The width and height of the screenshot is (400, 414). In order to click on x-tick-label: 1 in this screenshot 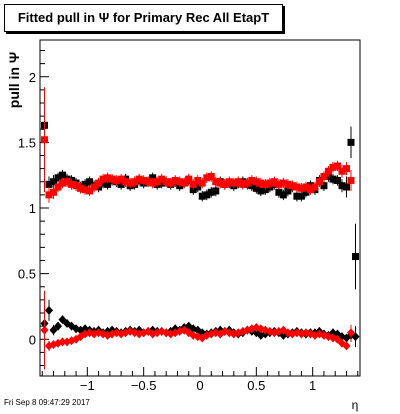, I will do `click(312, 385)`.